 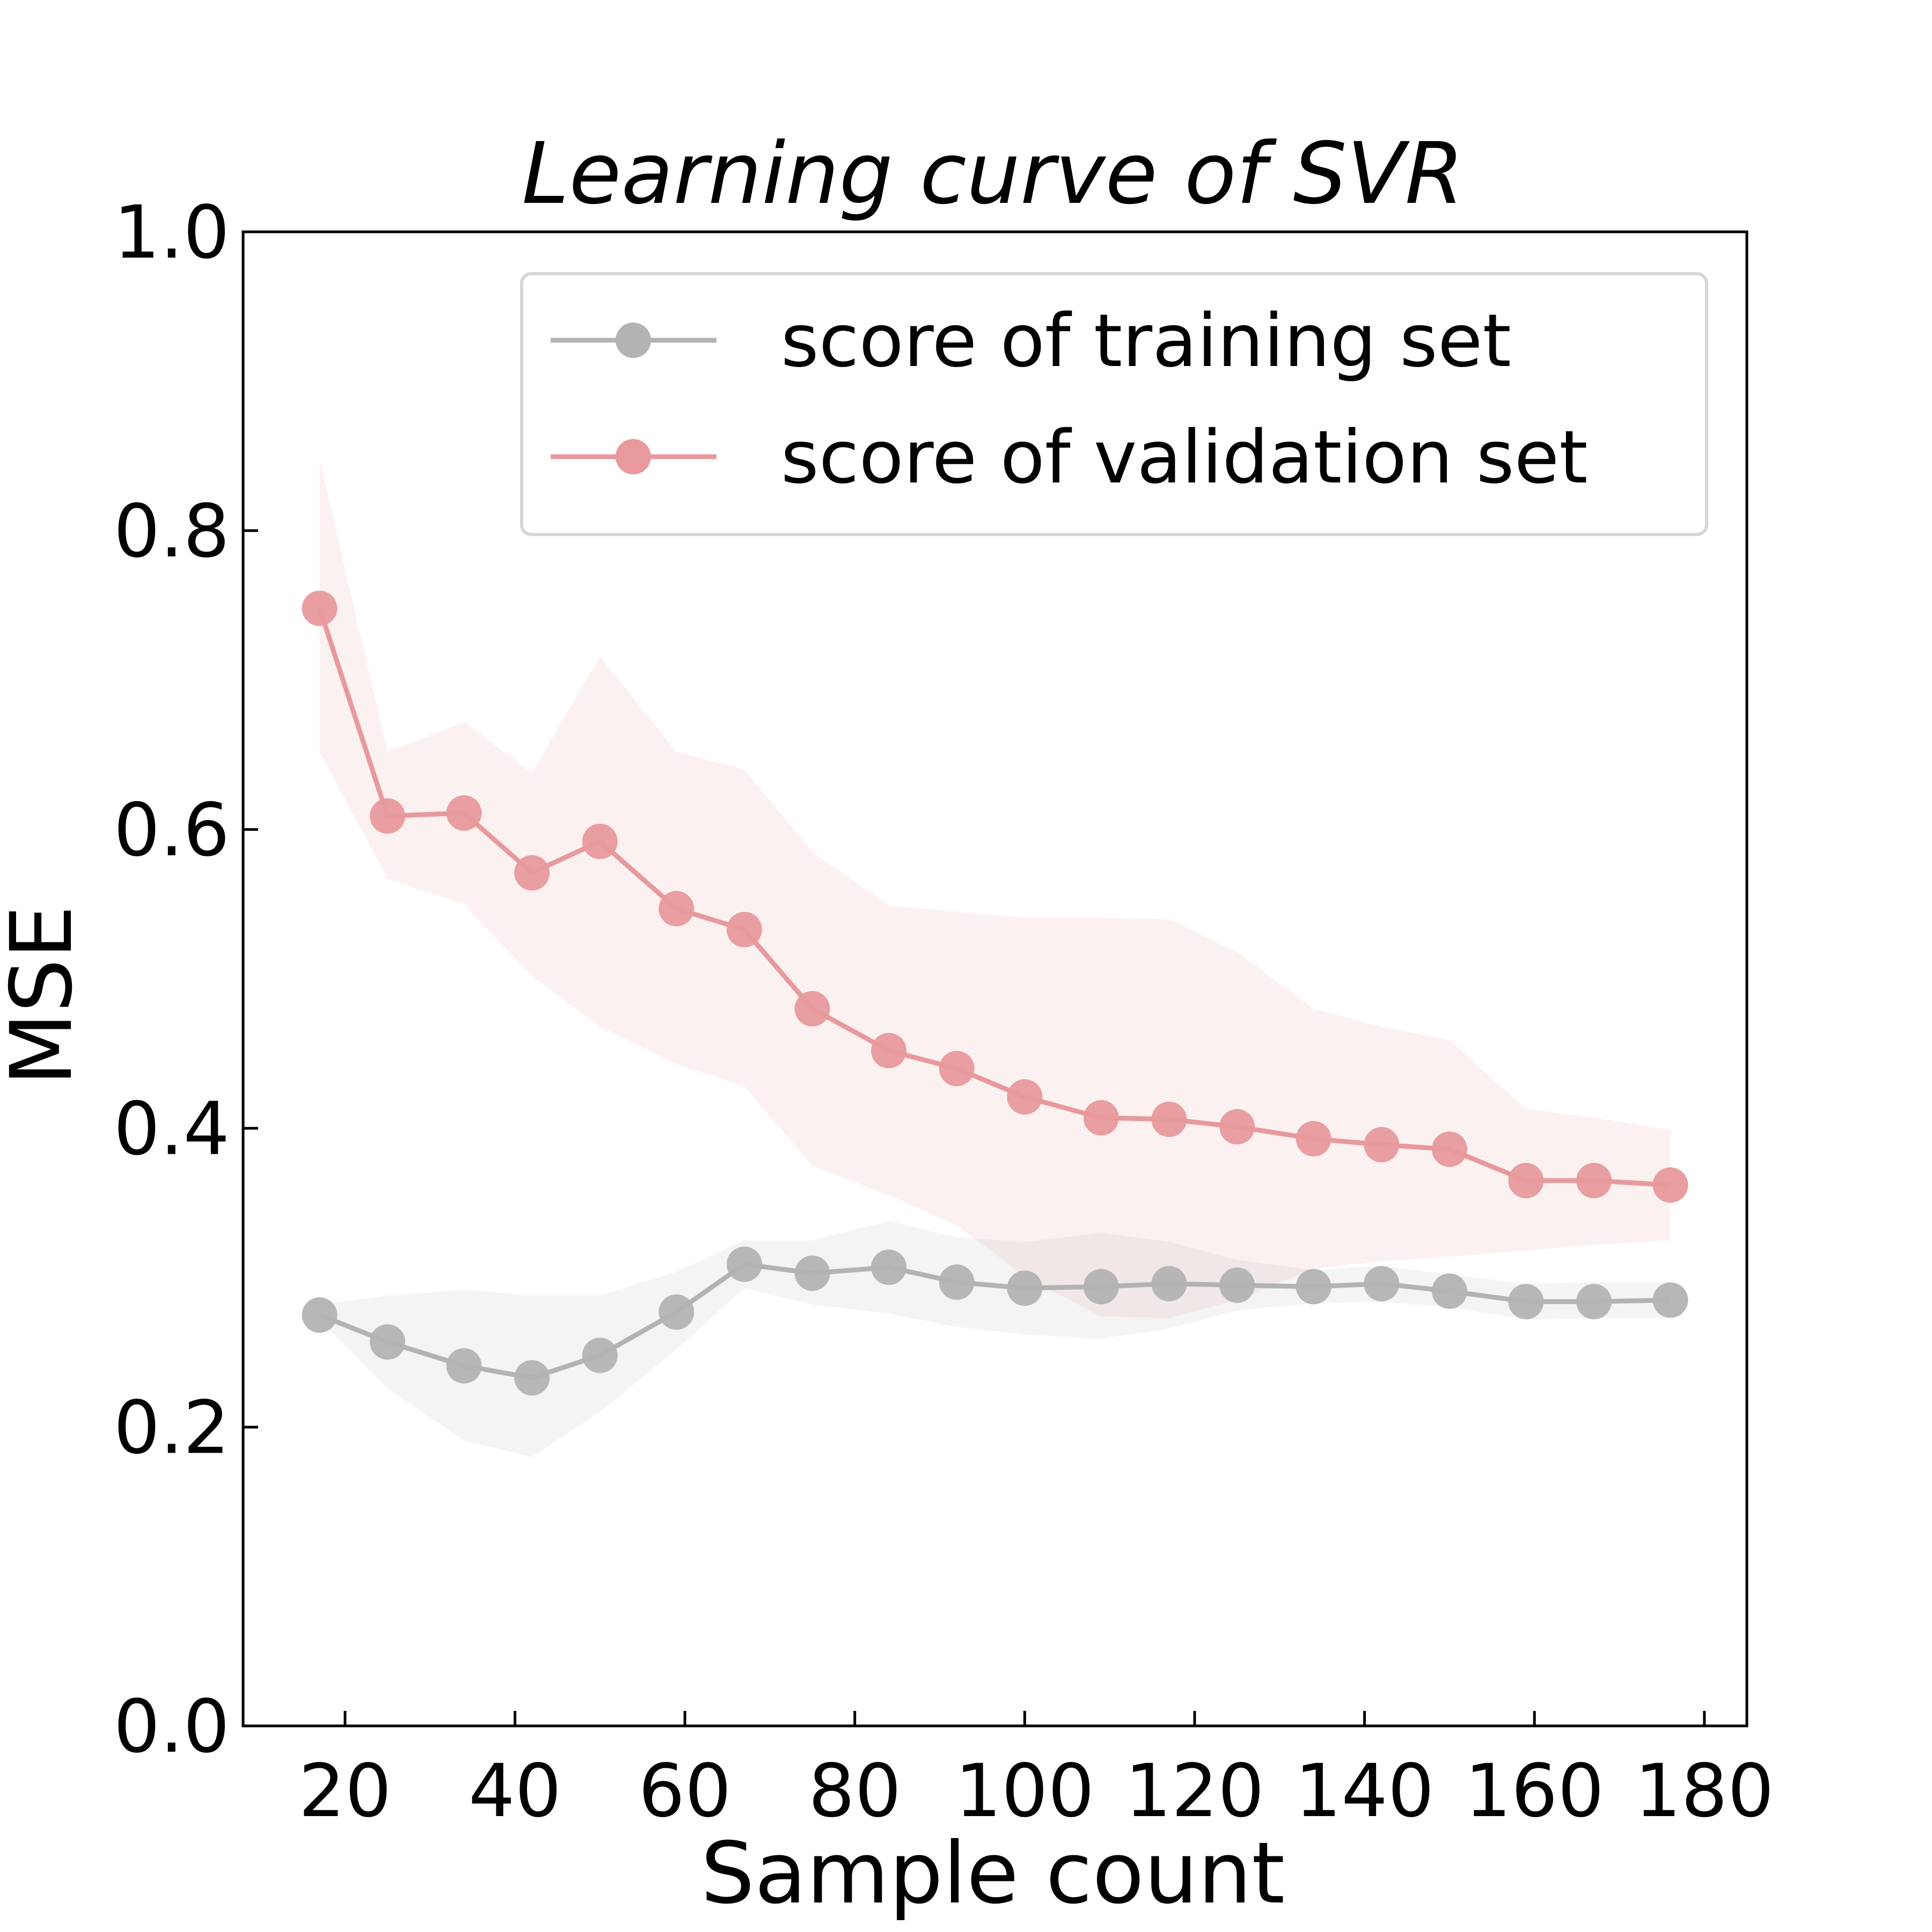 I want to click on y-tick-label: 0.8, so click(x=172, y=531).